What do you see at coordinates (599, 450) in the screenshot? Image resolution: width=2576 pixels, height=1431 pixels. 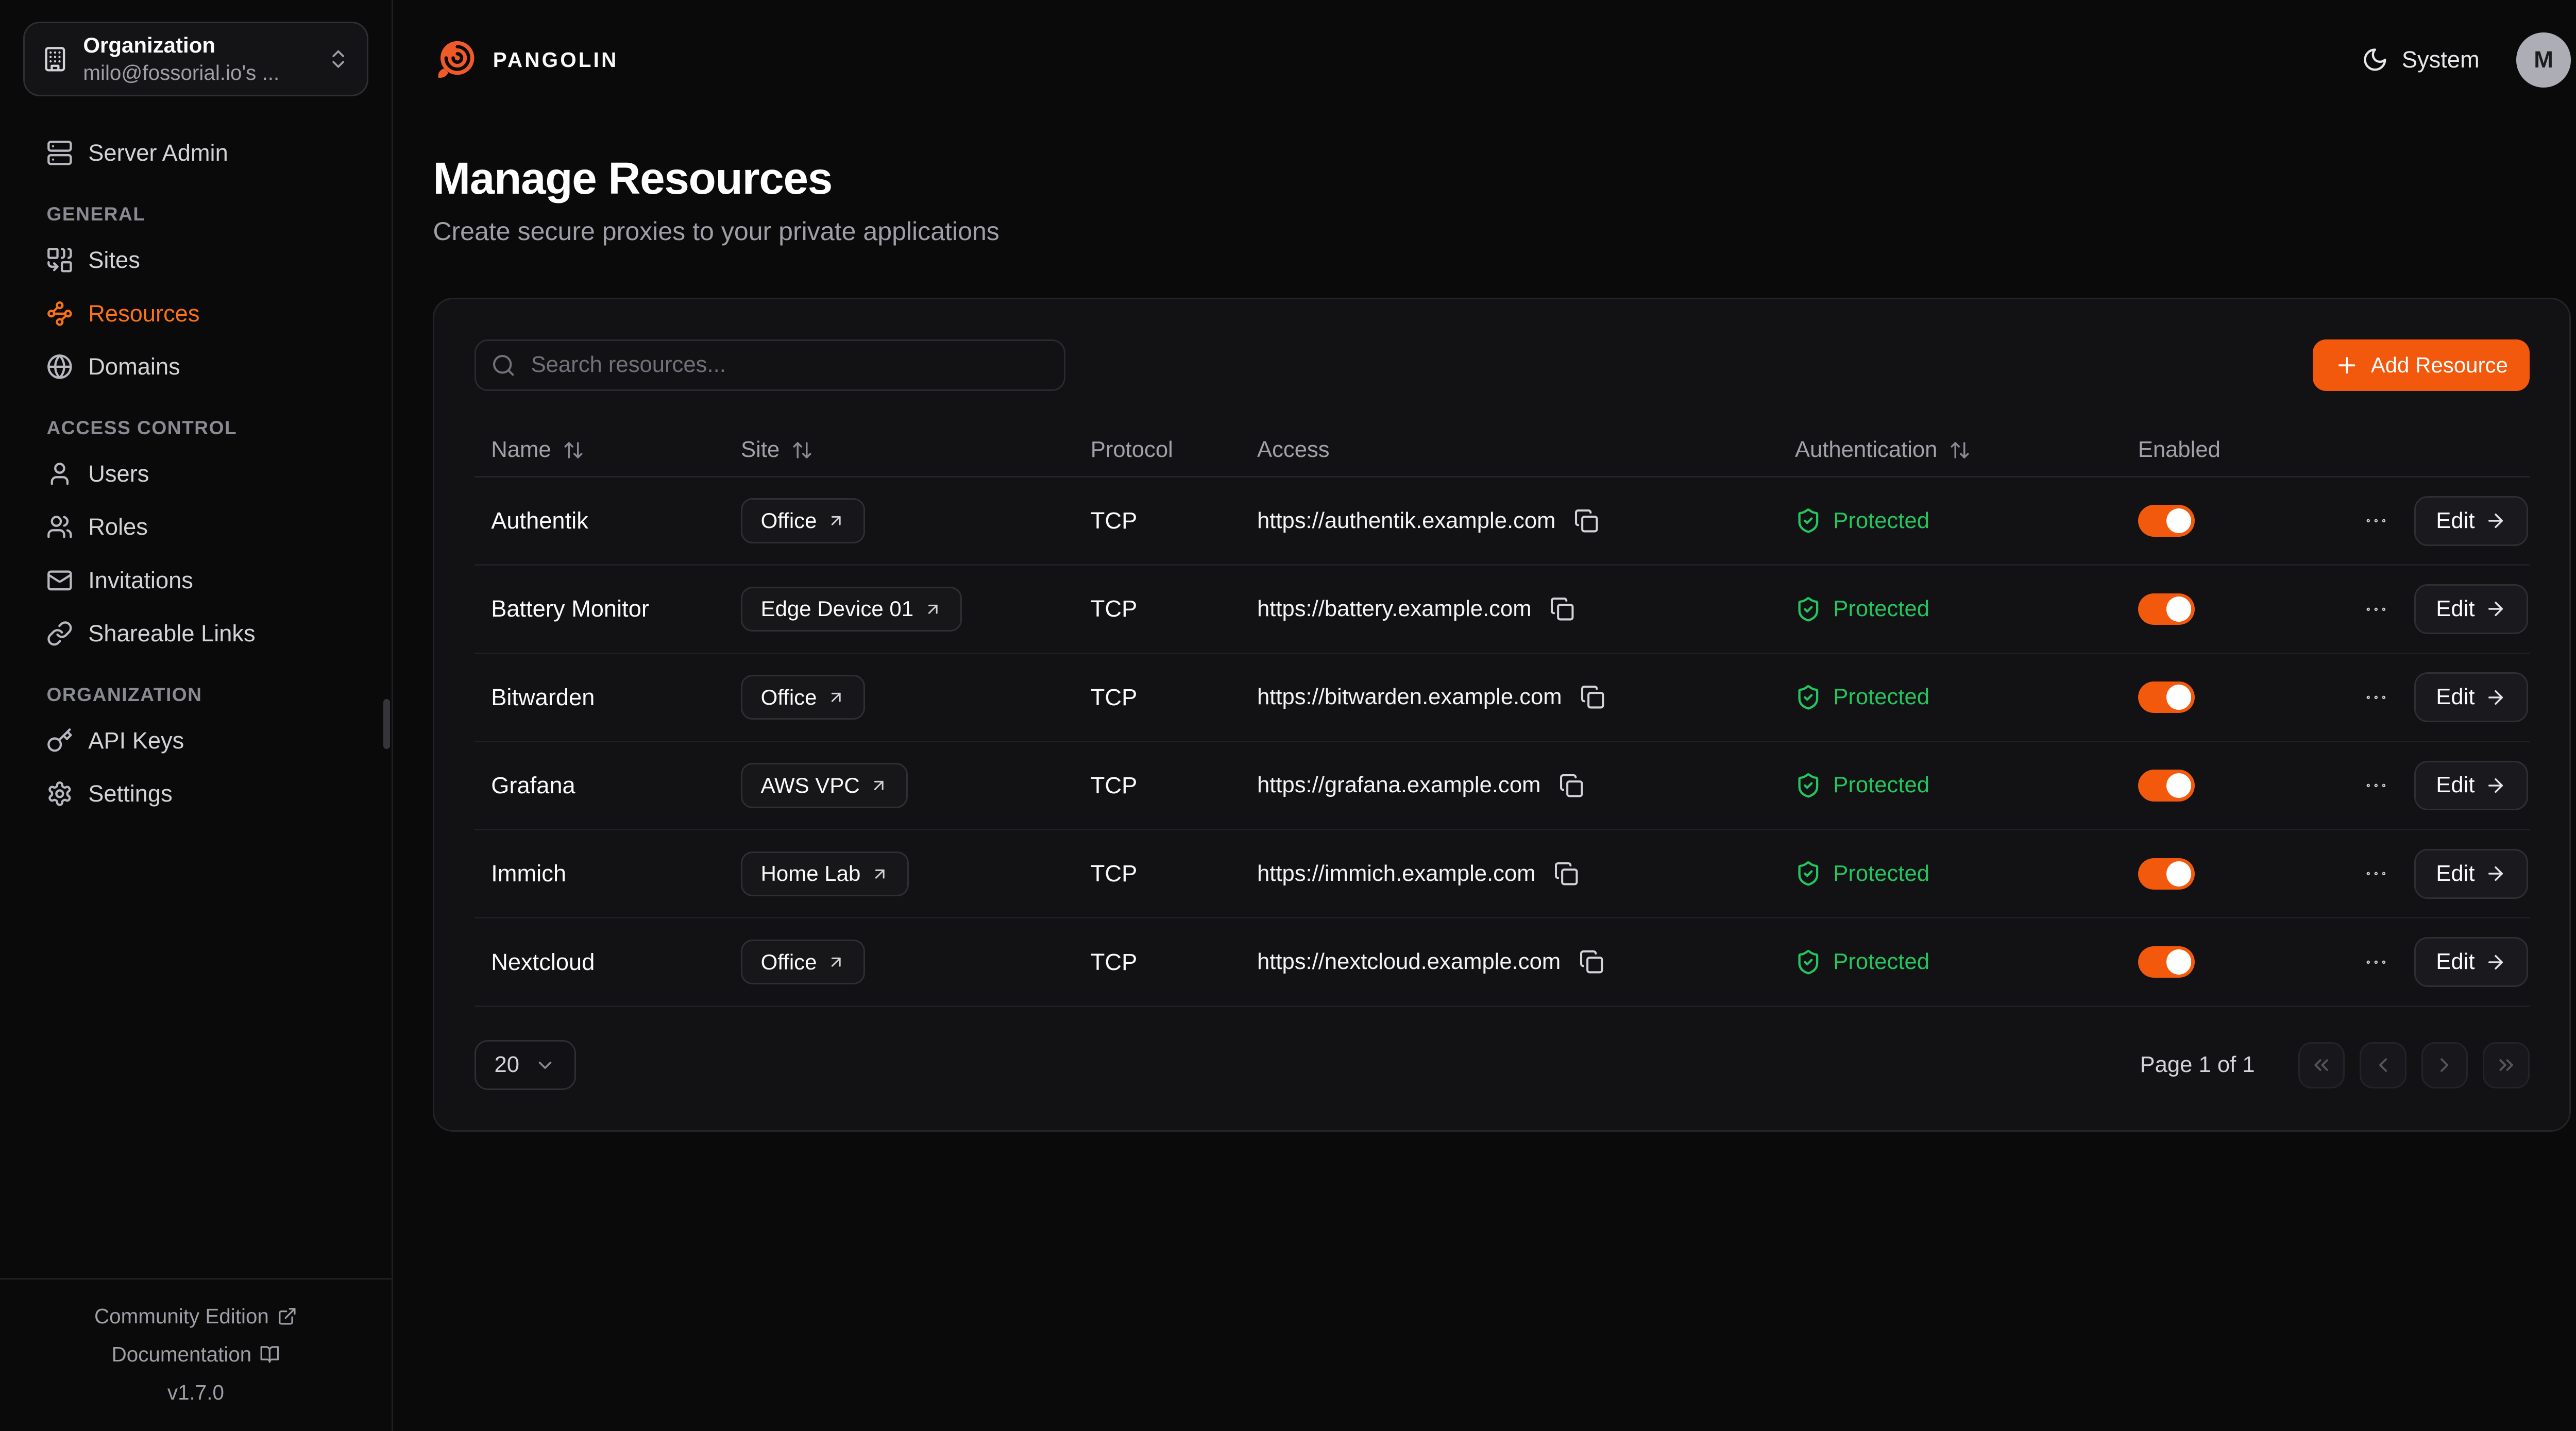 I see `column-header-name: Name` at bounding box center [599, 450].